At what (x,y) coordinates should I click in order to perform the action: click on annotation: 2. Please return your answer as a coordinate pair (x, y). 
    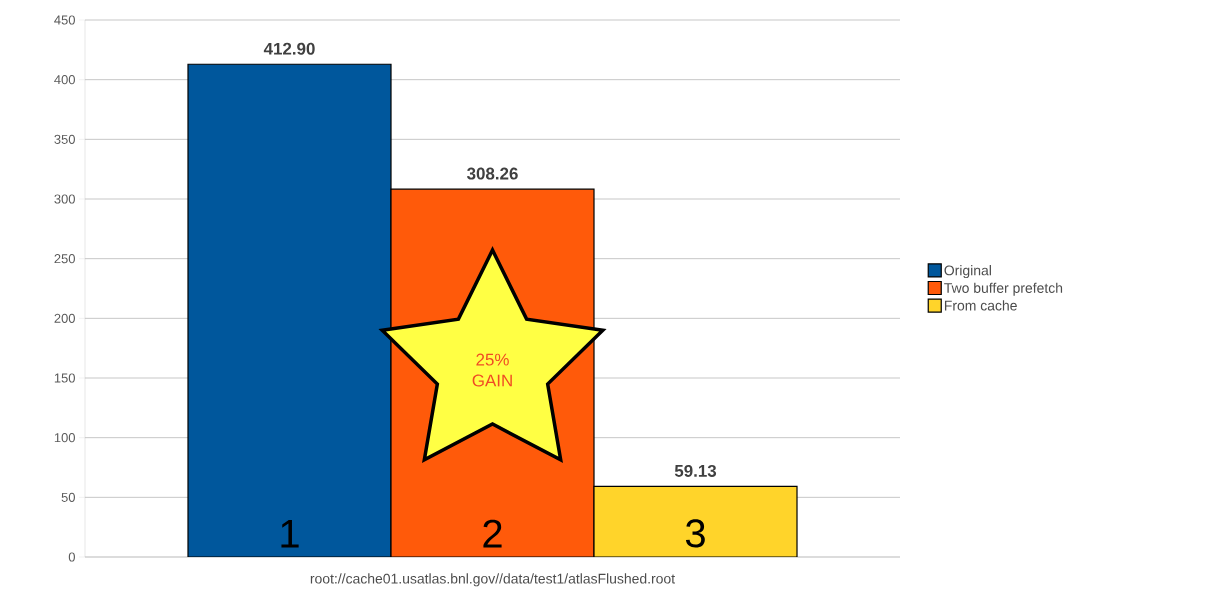
    Looking at the image, I should click on (492, 533).